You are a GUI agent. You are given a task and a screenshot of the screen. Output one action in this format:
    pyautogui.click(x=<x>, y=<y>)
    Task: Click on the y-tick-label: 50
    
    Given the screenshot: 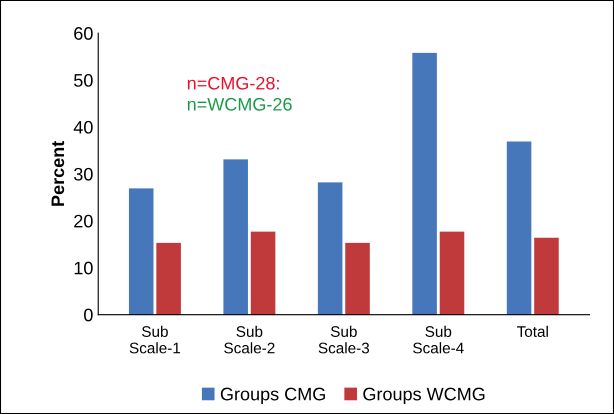 What is the action you would take?
    pyautogui.click(x=83, y=80)
    